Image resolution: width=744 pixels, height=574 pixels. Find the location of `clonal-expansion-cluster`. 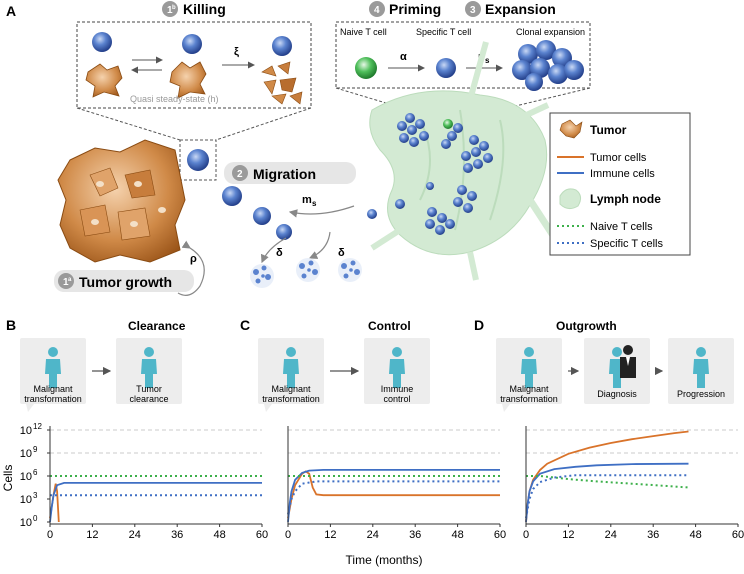

clonal-expansion-cluster is located at coordinates (548, 65).